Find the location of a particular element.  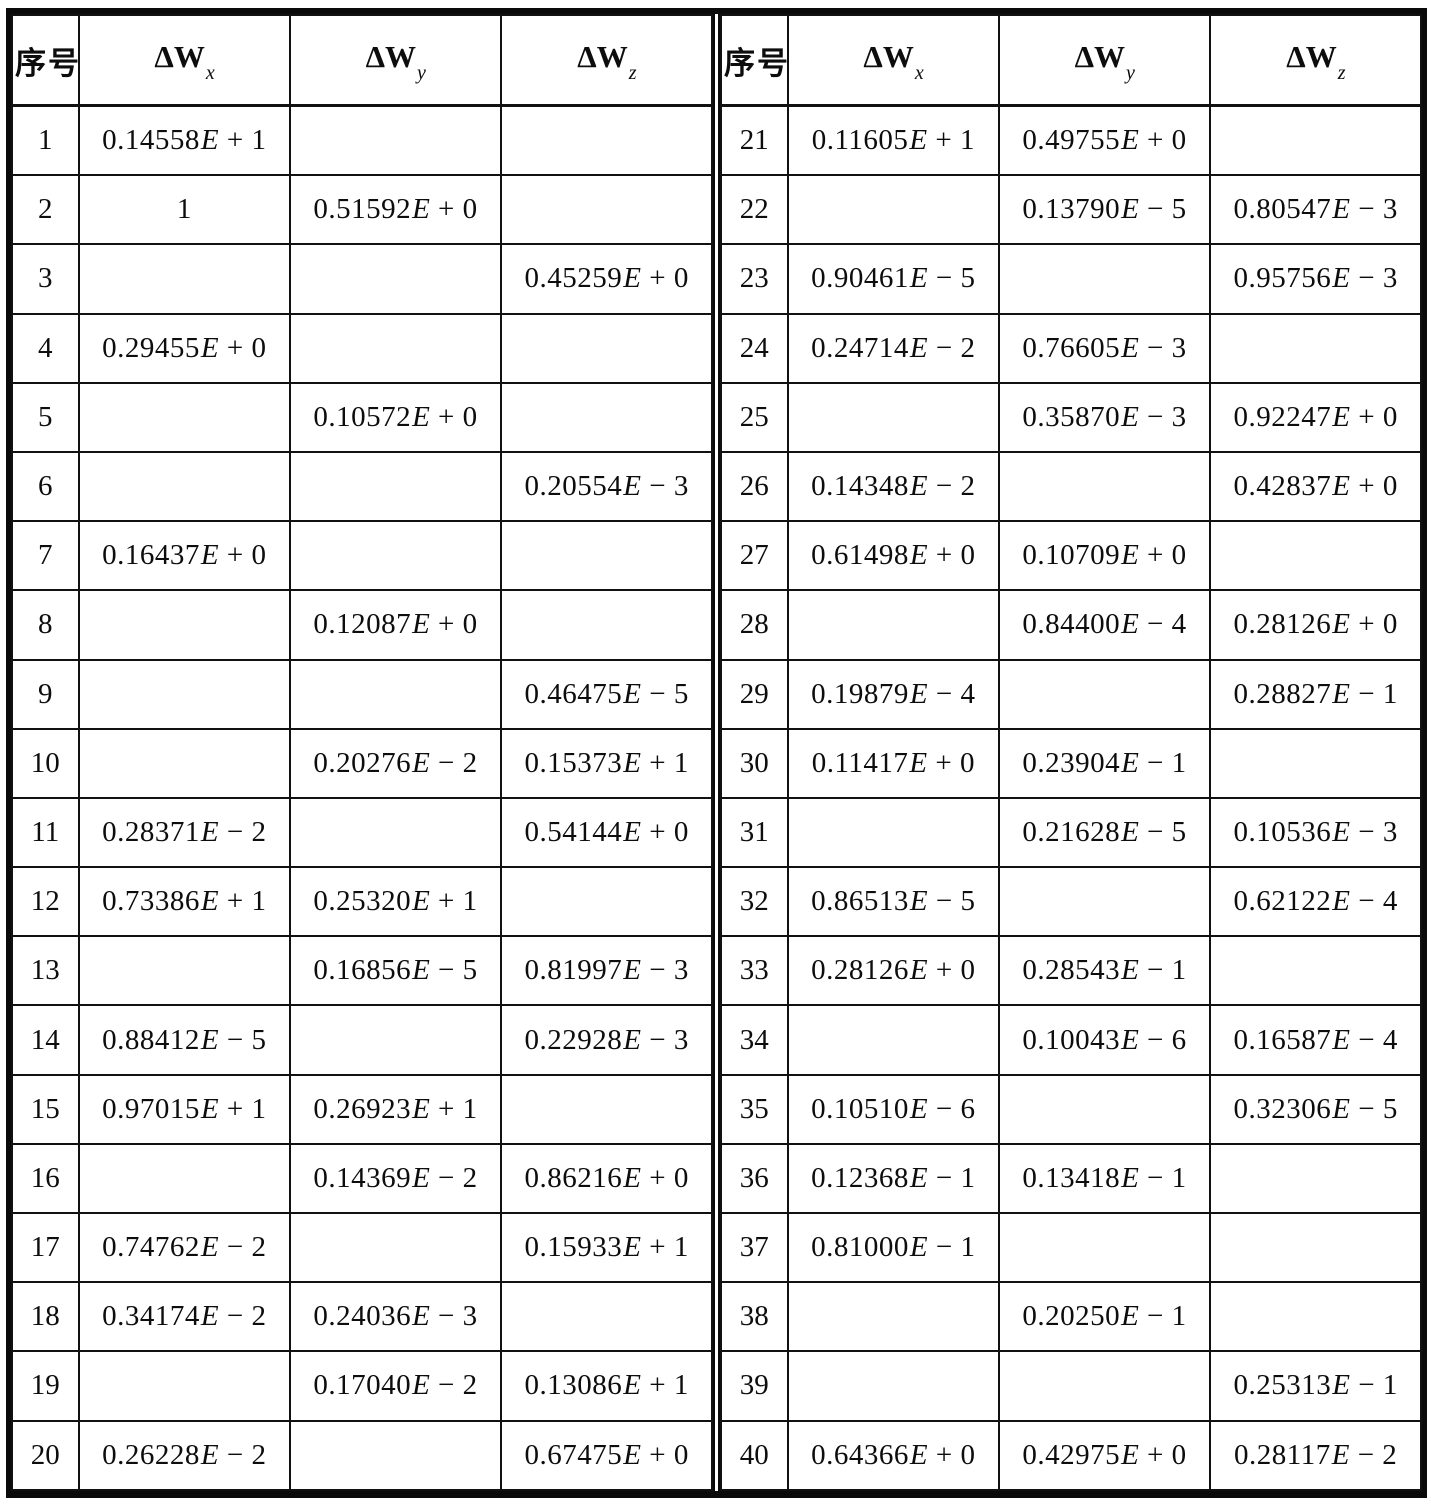

index-cell: 9 is located at coordinates (45, 694).